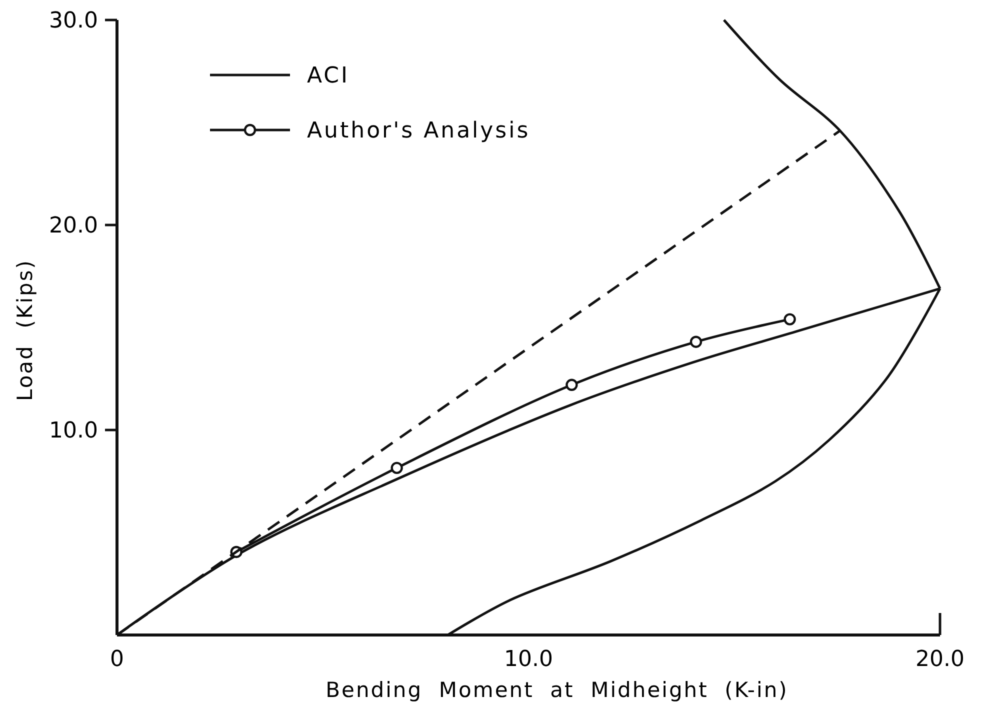 Image resolution: width=996 pixels, height=710 pixels. Describe the element at coordinates (528, 659) in the screenshot. I see `x-tick-label: 10.0` at that location.